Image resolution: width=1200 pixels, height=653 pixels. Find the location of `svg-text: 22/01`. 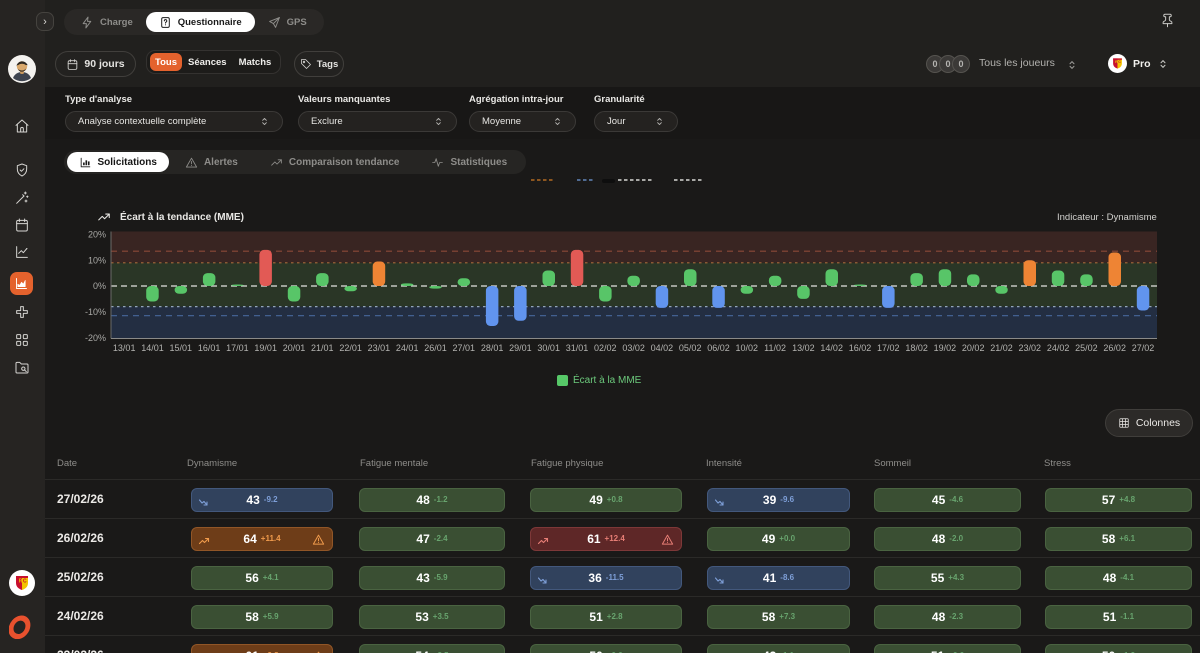

svg-text: 22/01 is located at coordinates (350, 348).